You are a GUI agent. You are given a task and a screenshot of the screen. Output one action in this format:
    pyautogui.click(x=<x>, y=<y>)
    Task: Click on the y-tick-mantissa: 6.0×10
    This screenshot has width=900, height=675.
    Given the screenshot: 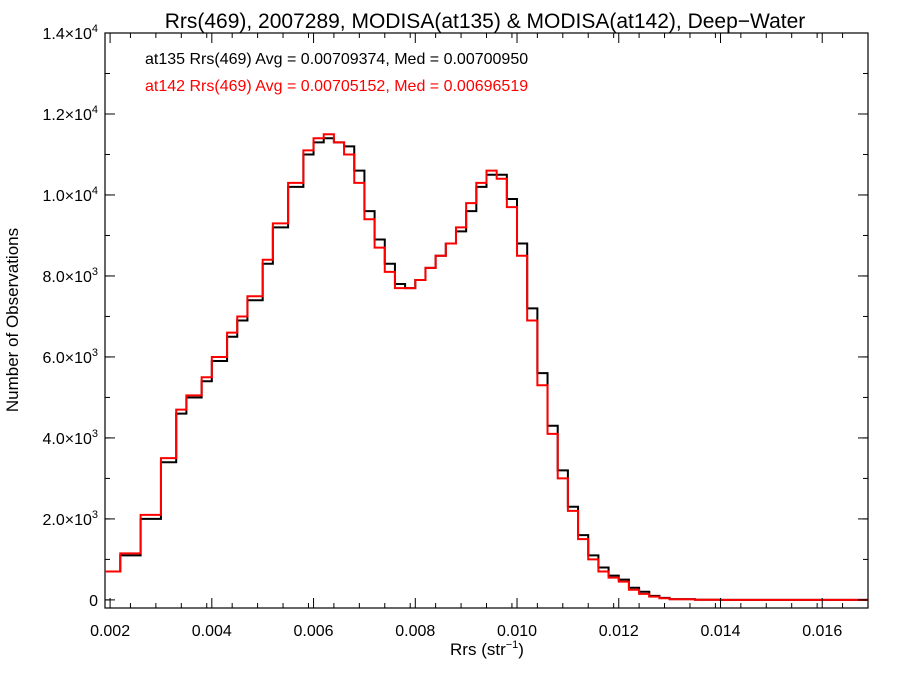 What is the action you would take?
    pyautogui.click(x=66, y=358)
    